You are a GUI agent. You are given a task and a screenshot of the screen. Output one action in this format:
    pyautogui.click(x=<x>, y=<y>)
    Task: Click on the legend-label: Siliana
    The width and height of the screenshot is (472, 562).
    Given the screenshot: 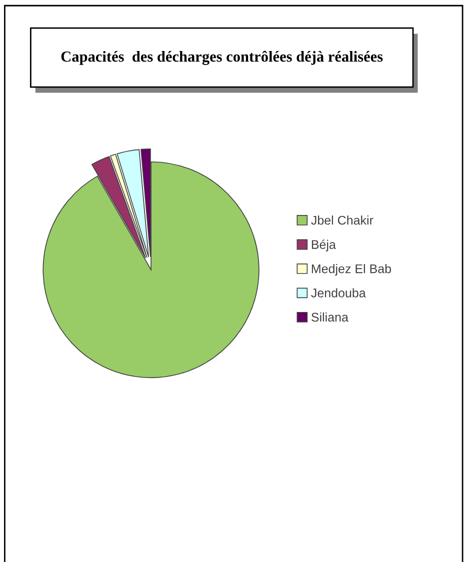 What is the action you would take?
    pyautogui.click(x=329, y=317)
    